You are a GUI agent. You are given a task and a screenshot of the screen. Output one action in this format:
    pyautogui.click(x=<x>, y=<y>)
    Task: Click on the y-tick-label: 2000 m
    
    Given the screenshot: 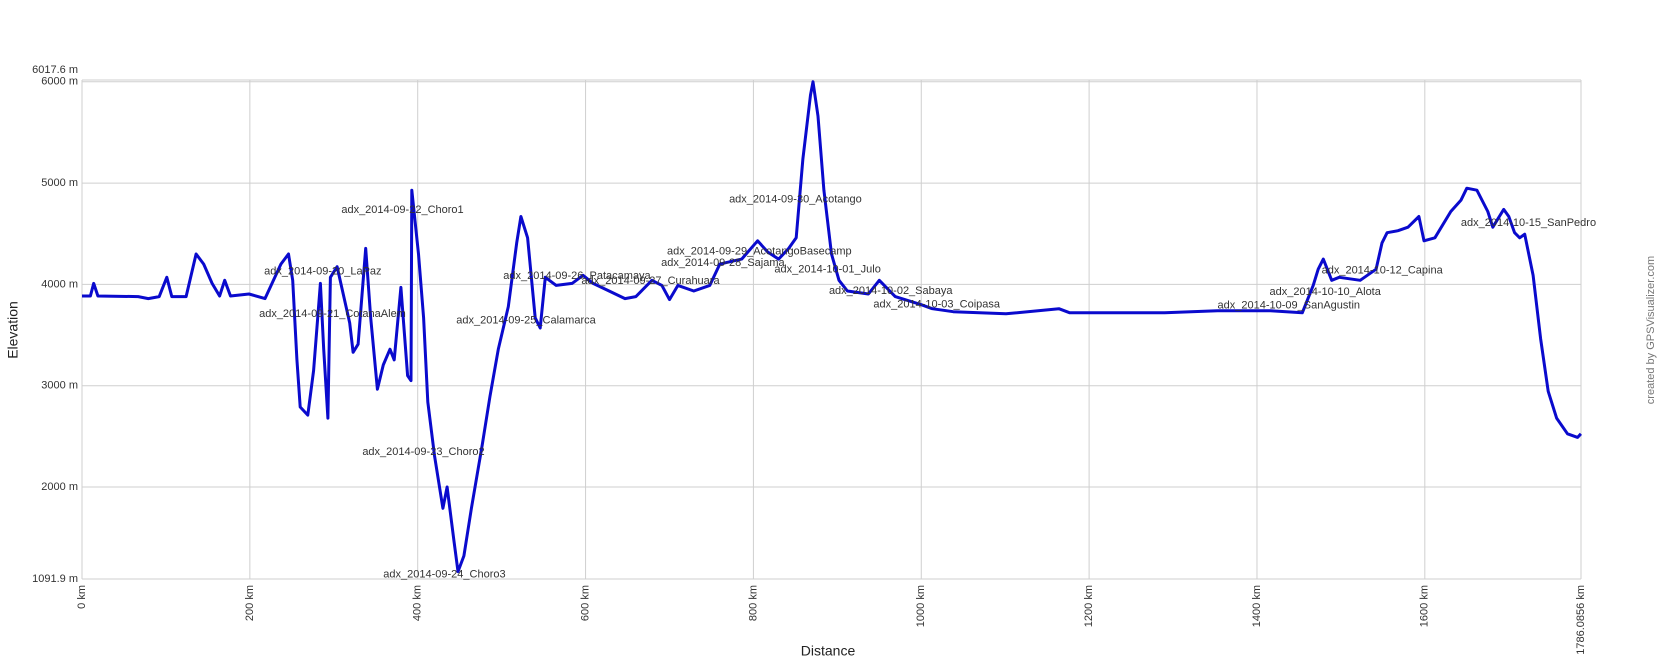 What is the action you would take?
    pyautogui.click(x=59, y=487)
    